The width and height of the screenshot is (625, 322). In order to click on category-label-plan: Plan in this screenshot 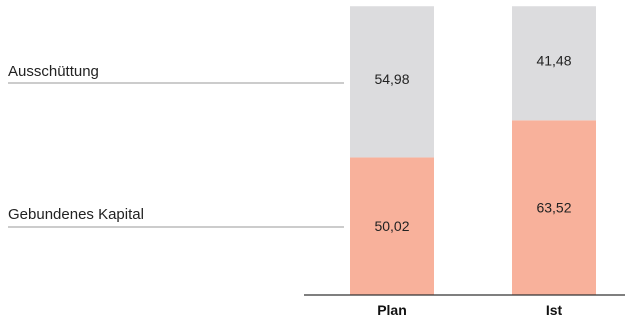, I will do `click(392, 310)`.